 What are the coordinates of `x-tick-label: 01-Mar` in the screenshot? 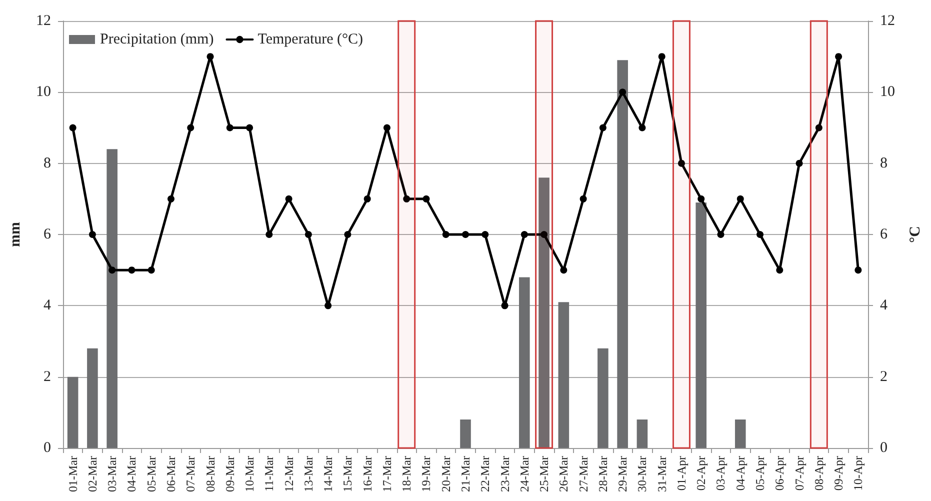 It's located at (73, 474).